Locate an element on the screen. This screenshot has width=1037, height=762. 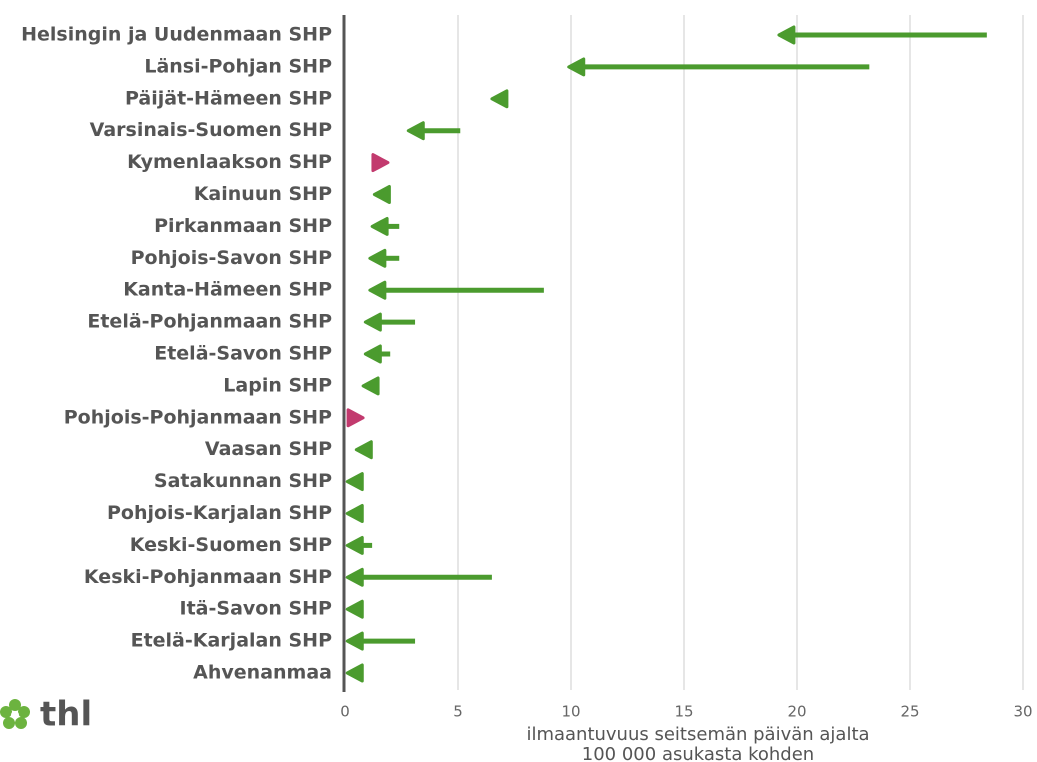
y-tick-label: Helsingin ja Uudenmaan SHP is located at coordinates (176, 35).